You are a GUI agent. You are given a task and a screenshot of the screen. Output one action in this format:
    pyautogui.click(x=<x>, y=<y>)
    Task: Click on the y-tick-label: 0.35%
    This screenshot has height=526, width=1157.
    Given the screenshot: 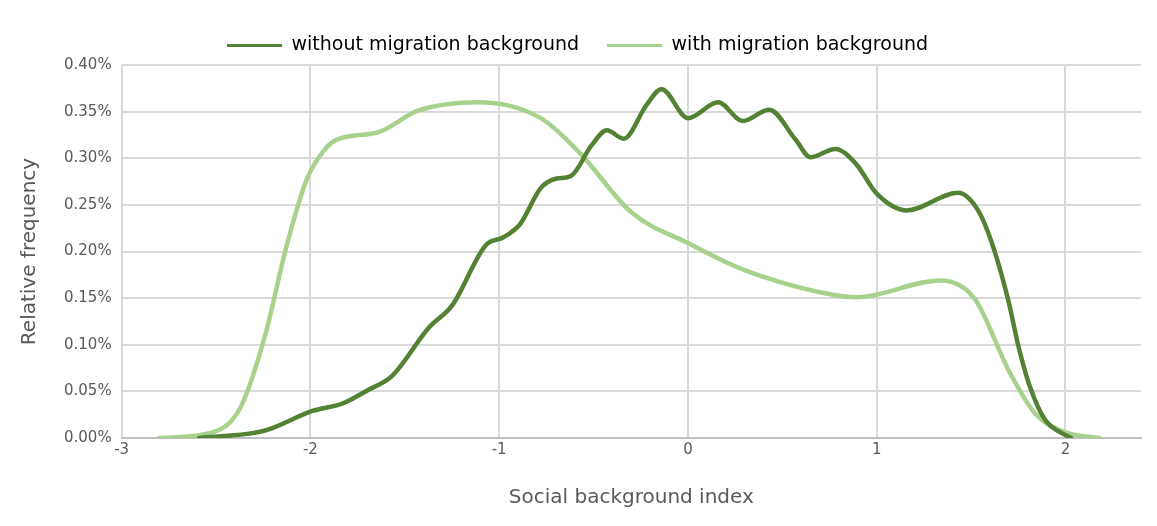 What is the action you would take?
    pyautogui.click(x=88, y=110)
    